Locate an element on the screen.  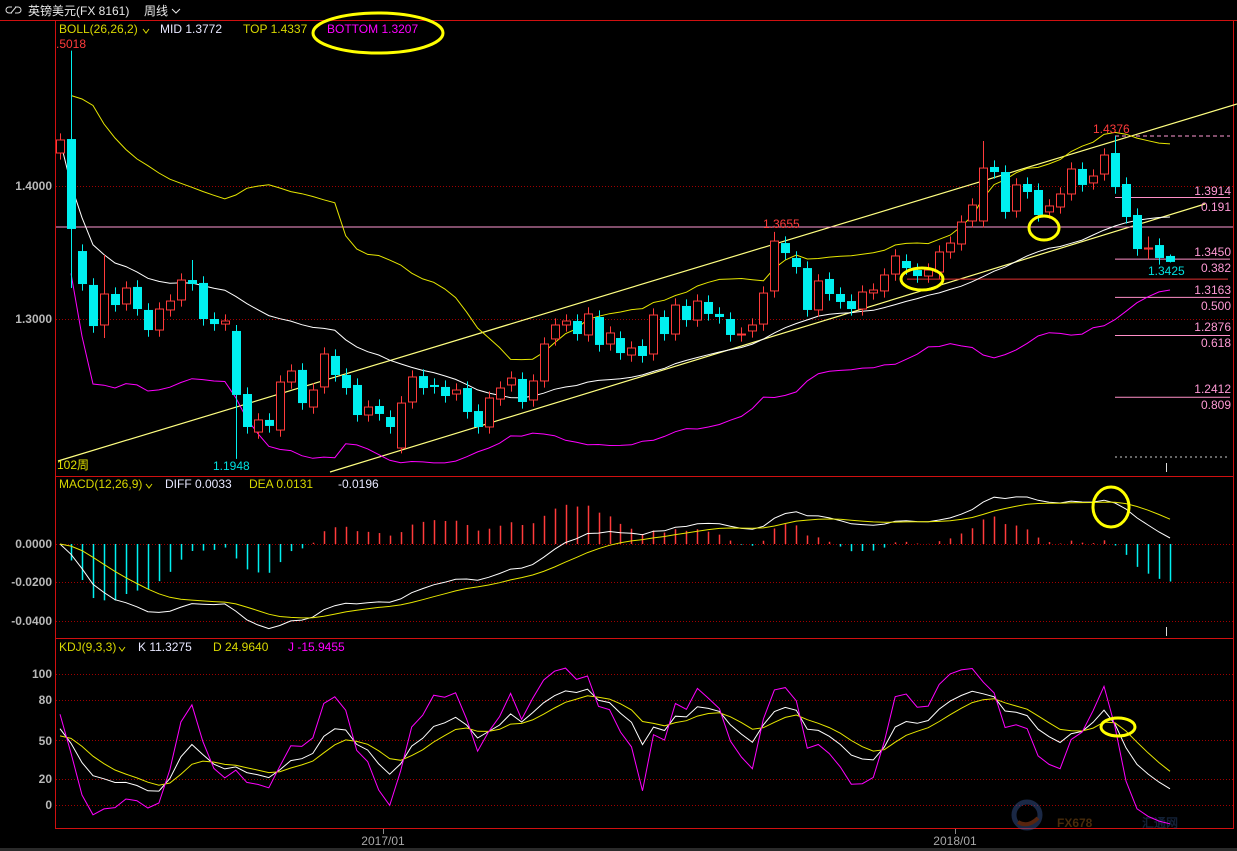
watermark-cn: 汇通网 is located at coordinates (1160, 822).